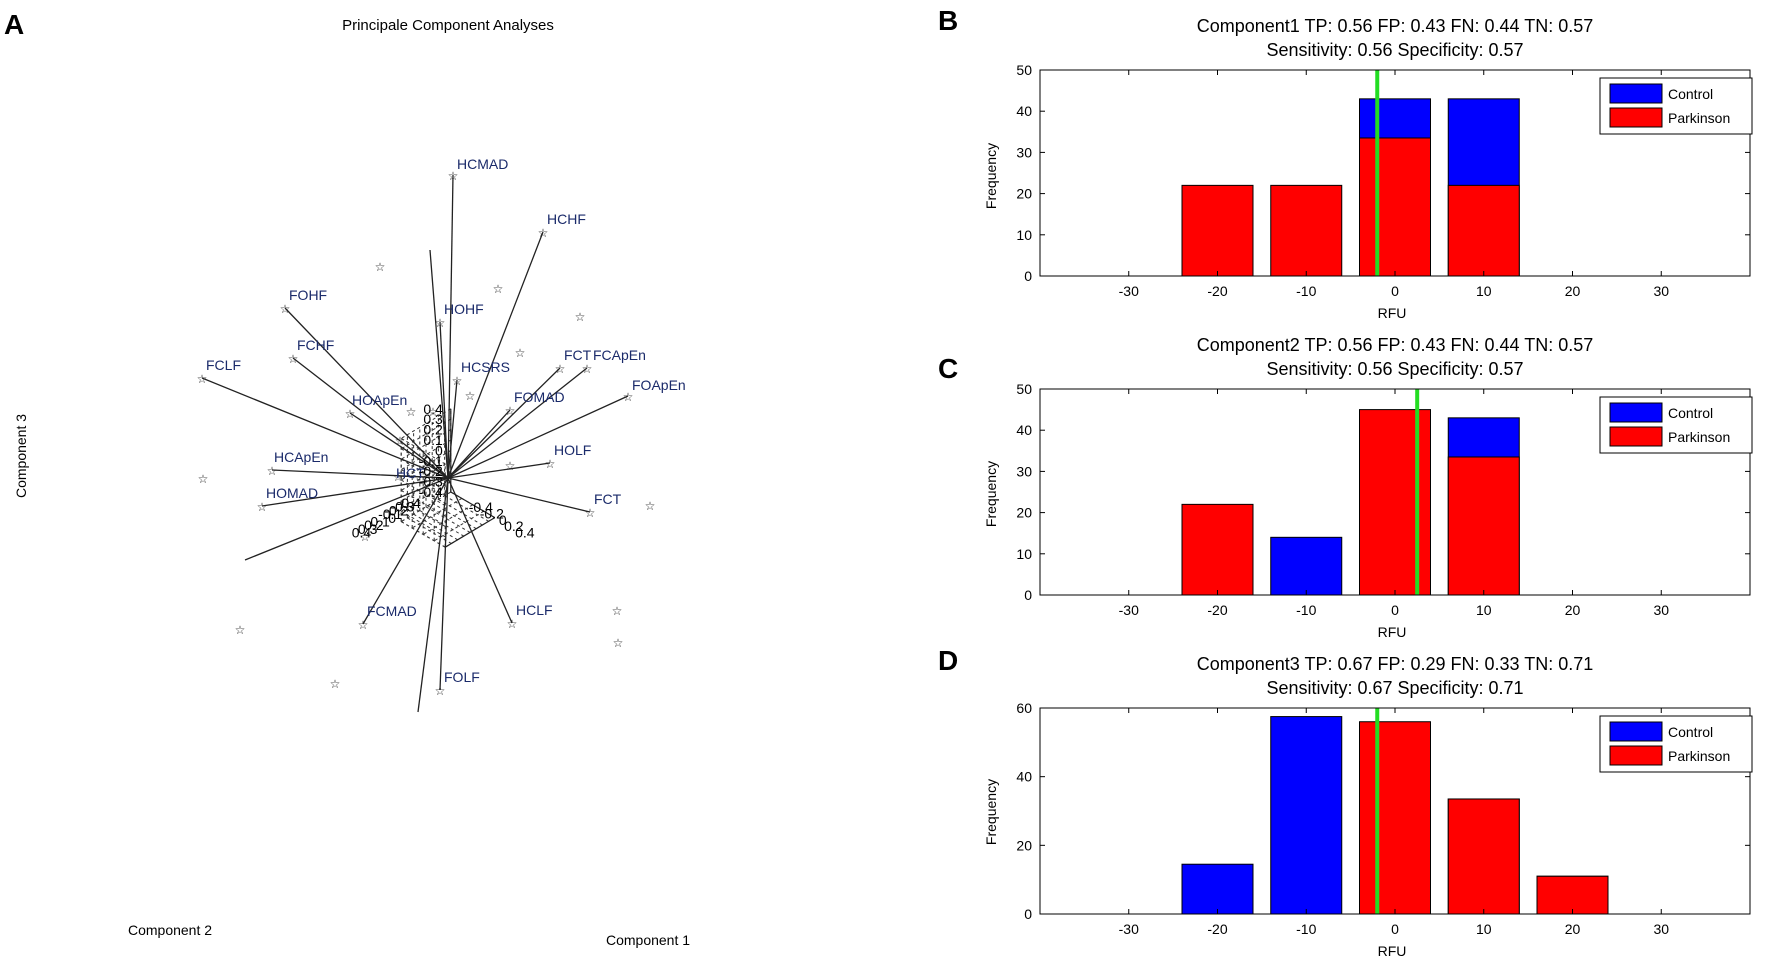 The width and height of the screenshot is (1772, 974). I want to click on hist-c-ytick-4: 40, so click(1024, 430).